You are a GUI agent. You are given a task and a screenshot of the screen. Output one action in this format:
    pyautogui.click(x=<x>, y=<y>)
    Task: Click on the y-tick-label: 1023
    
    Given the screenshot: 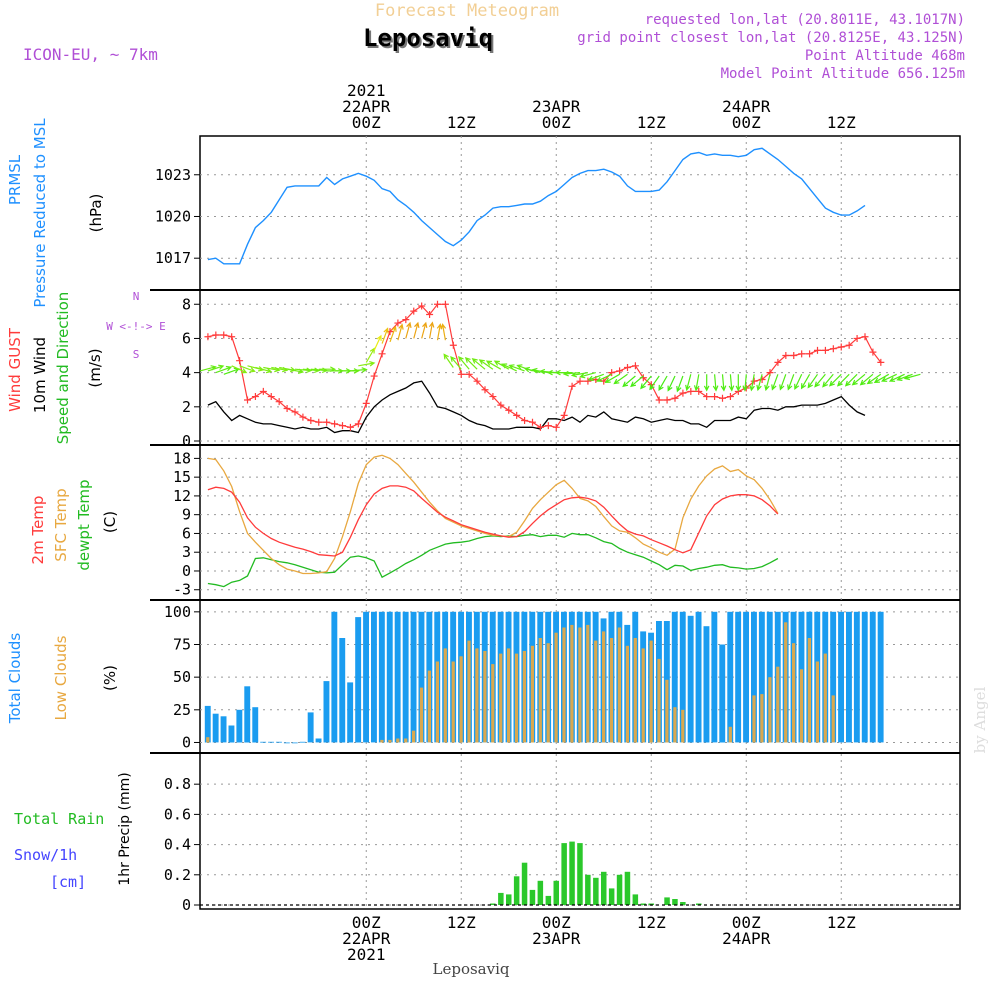 What is the action you would take?
    pyautogui.click(x=173, y=175)
    